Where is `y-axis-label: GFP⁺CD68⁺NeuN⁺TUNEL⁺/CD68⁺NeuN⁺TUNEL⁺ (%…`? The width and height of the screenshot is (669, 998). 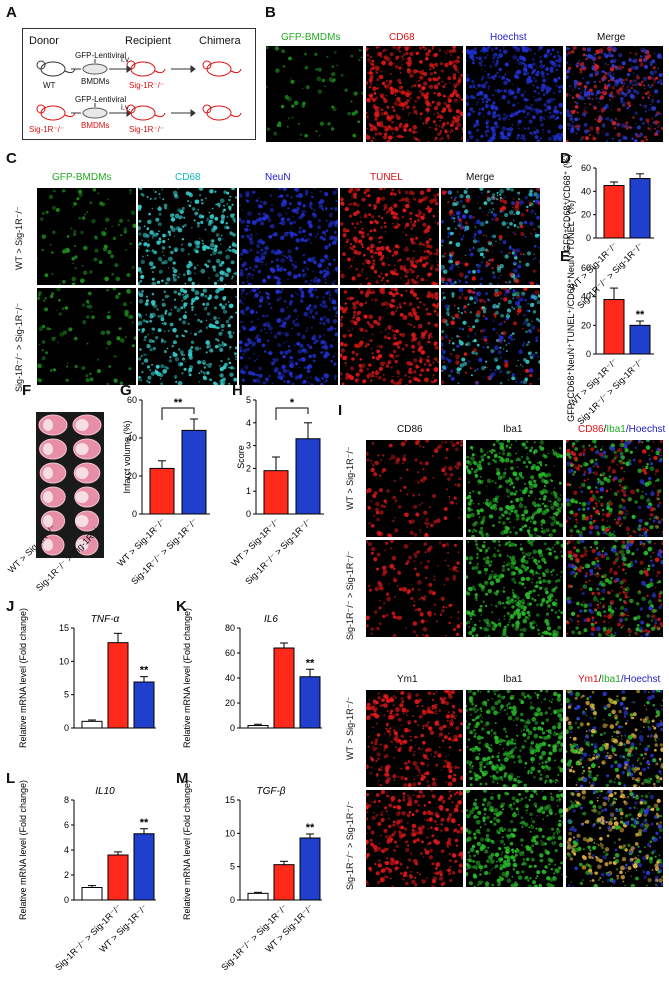 y-axis-label: GFP⁺CD68⁺NeuN⁺TUNEL⁺/CD68⁺NeuN⁺TUNEL⁺ (%… is located at coordinates (571, 311).